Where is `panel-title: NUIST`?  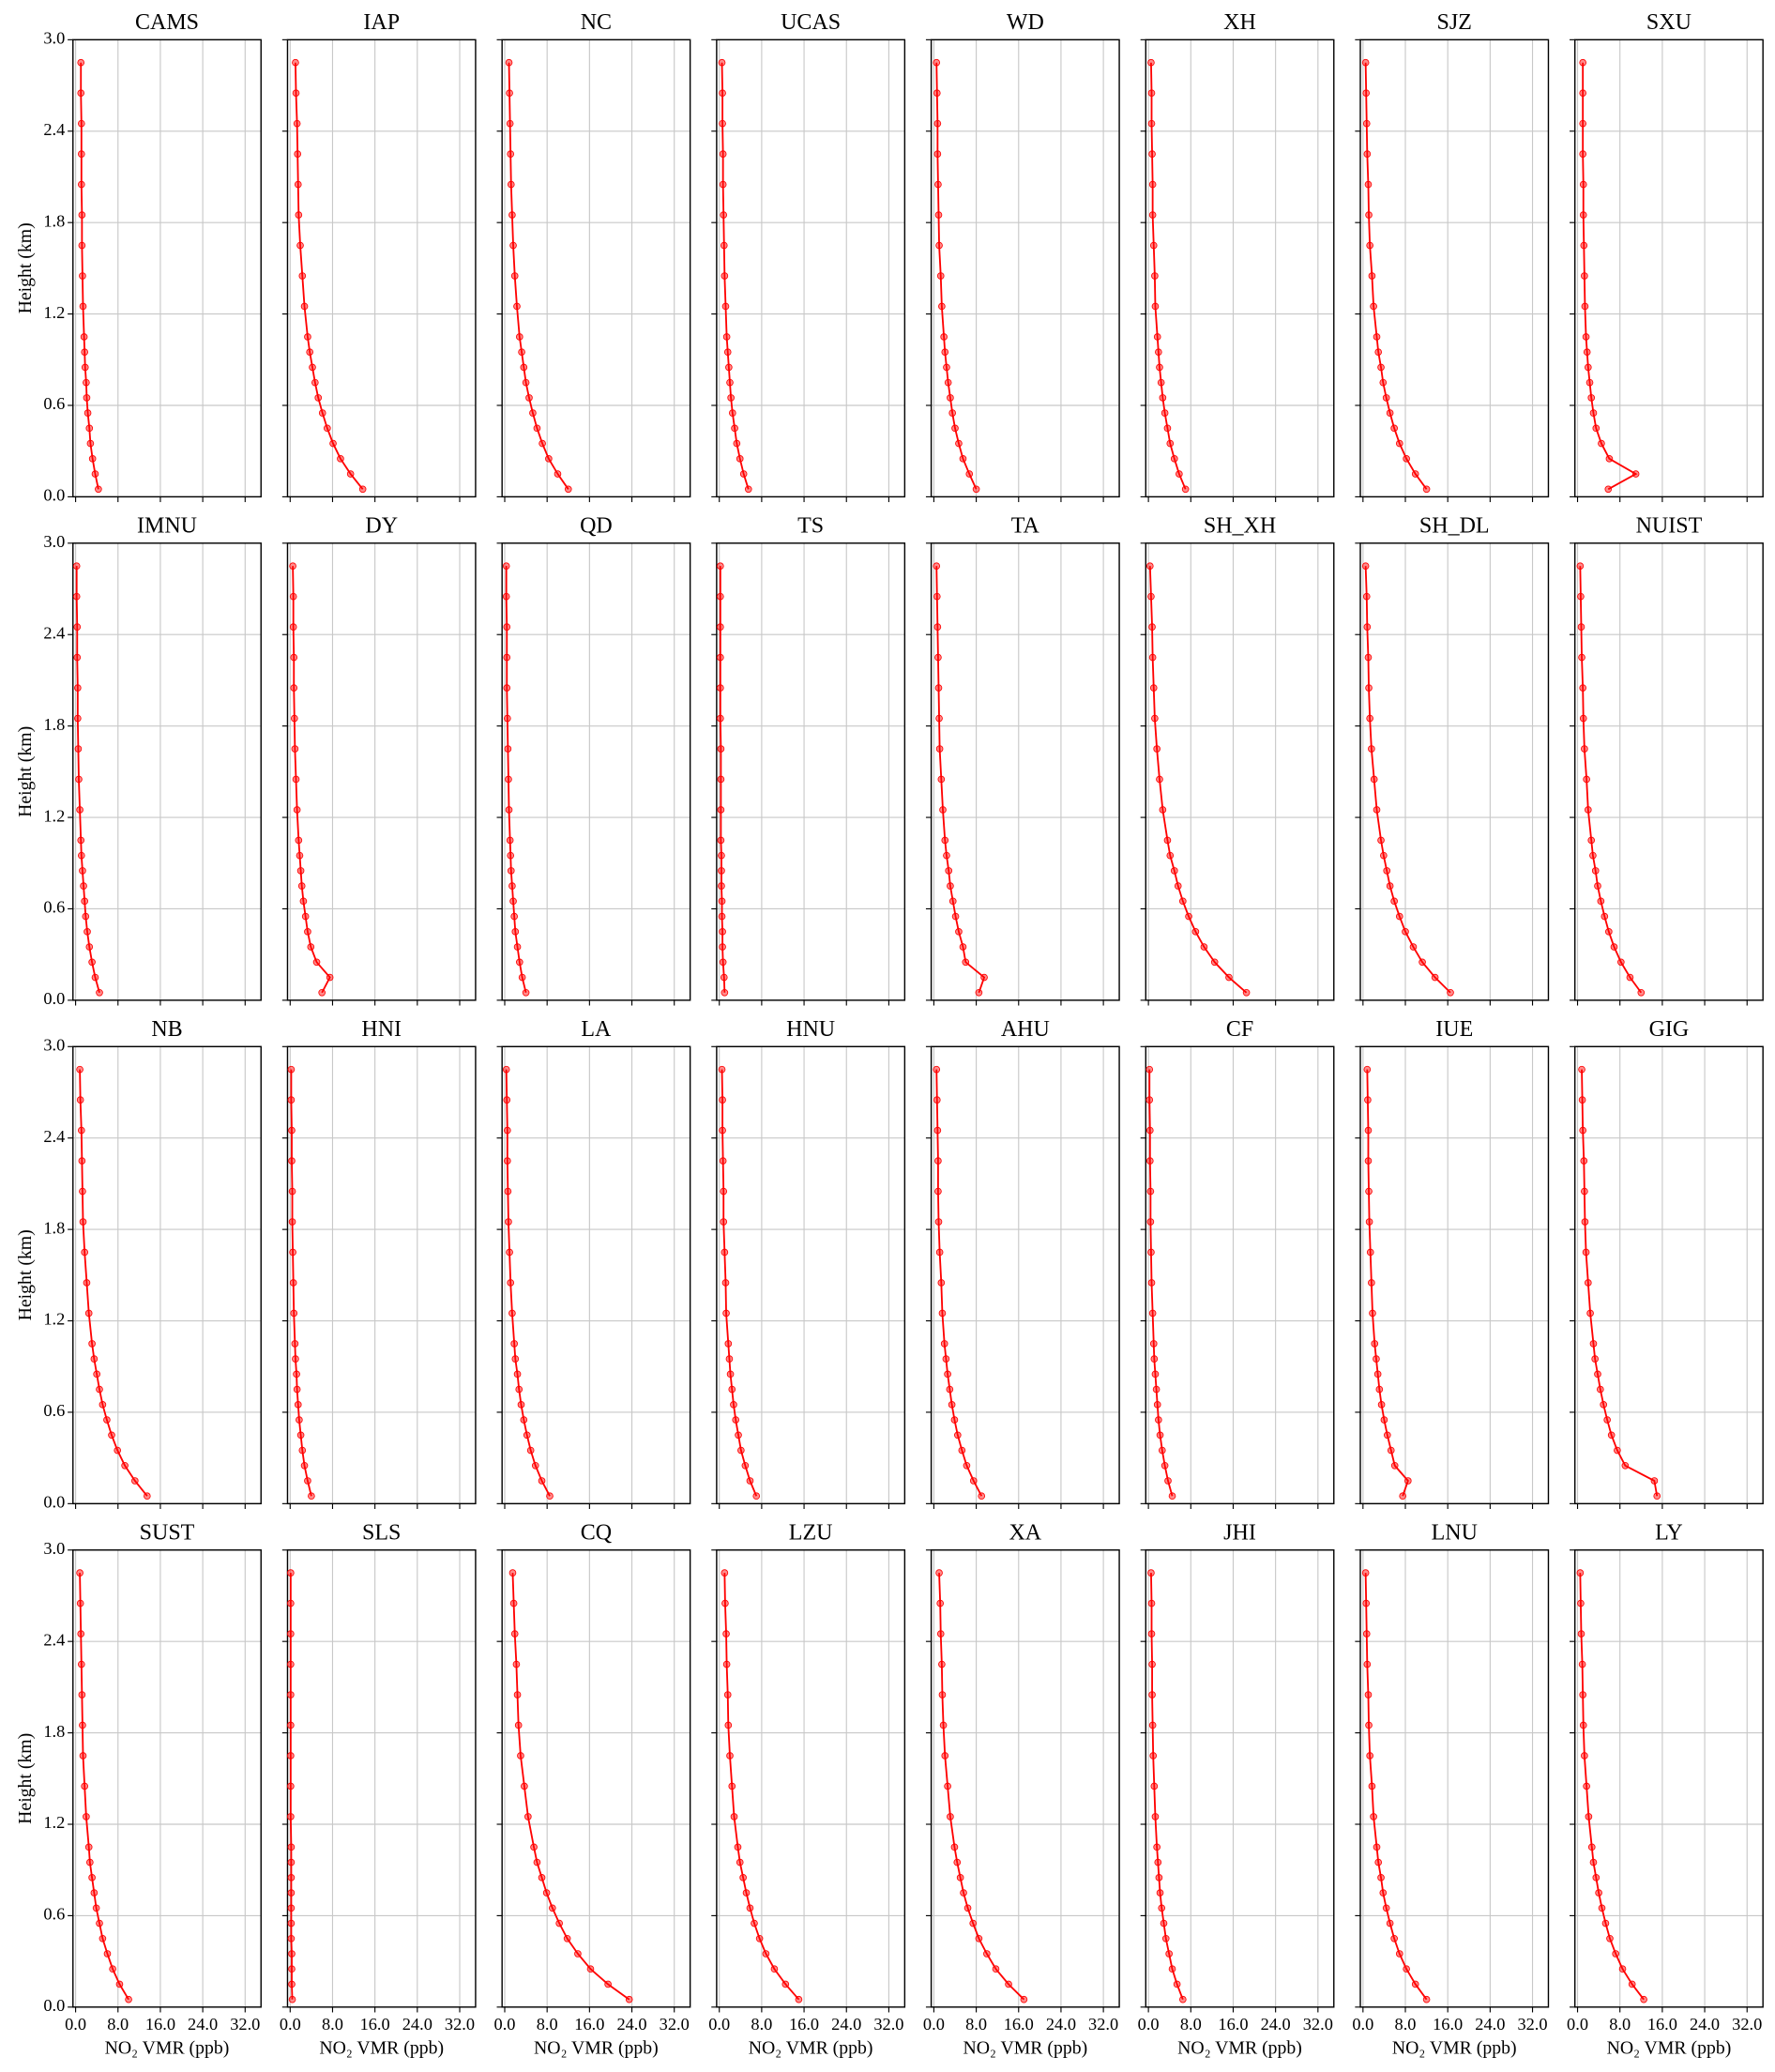
panel-title: NUIST is located at coordinates (1670, 525).